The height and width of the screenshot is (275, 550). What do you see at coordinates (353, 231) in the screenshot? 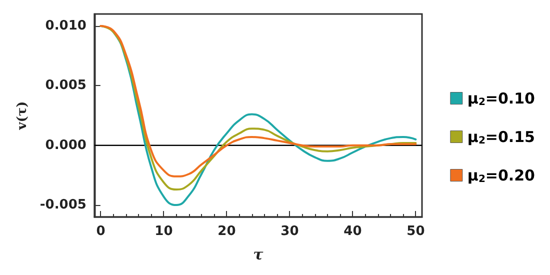
I see `x-tick-label: 40` at bounding box center [353, 231].